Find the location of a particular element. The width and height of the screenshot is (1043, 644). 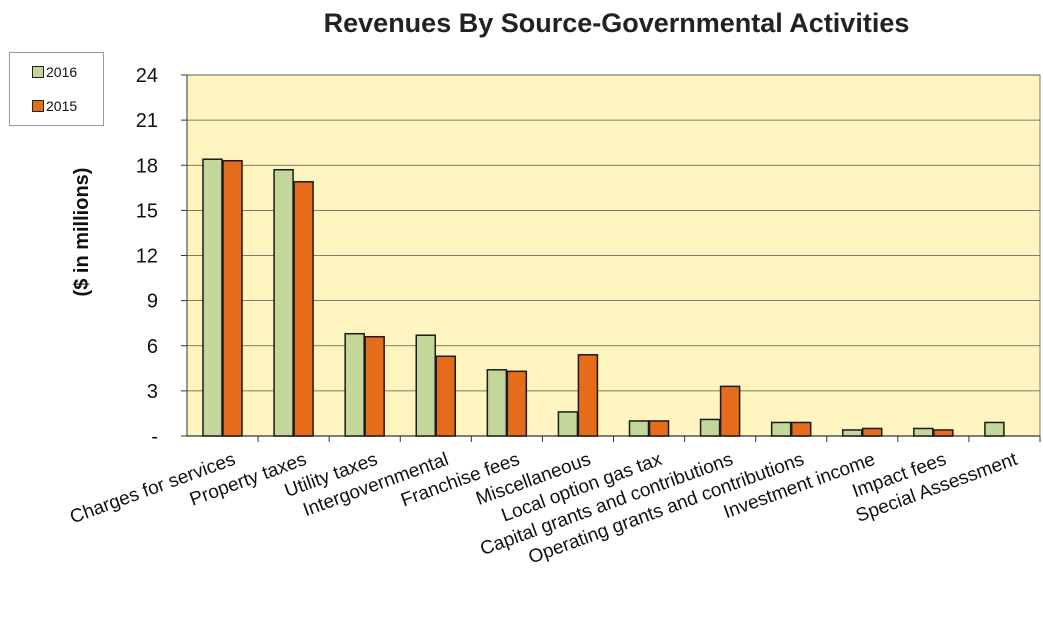

legend-item-2016: 2016 is located at coordinates (54, 72).